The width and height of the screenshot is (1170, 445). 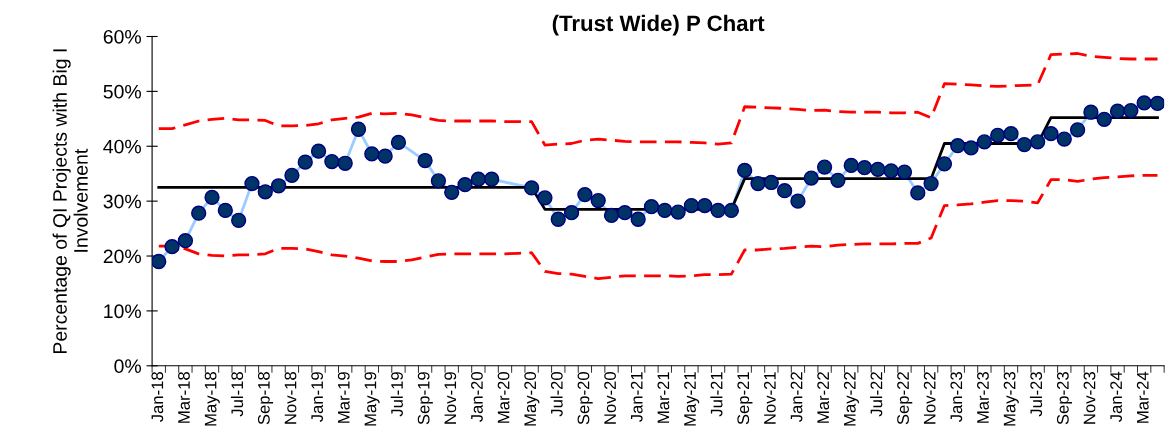 I want to click on x-tick-label: Nov-22, so click(x=929, y=398).